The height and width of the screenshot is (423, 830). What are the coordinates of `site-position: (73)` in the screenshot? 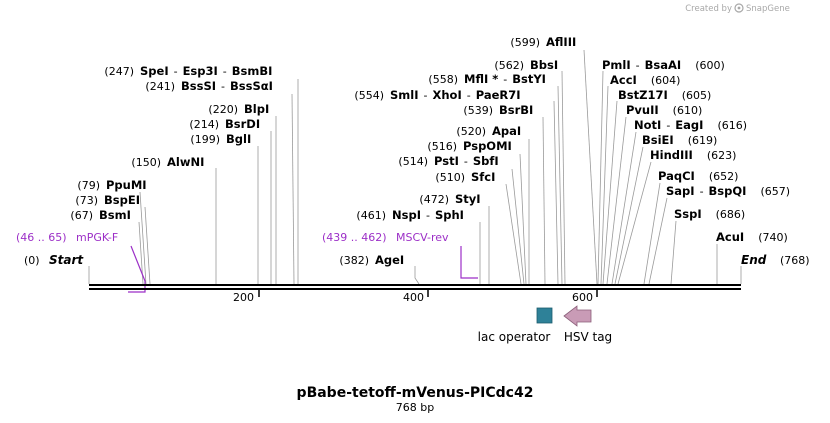 It's located at (86, 200).